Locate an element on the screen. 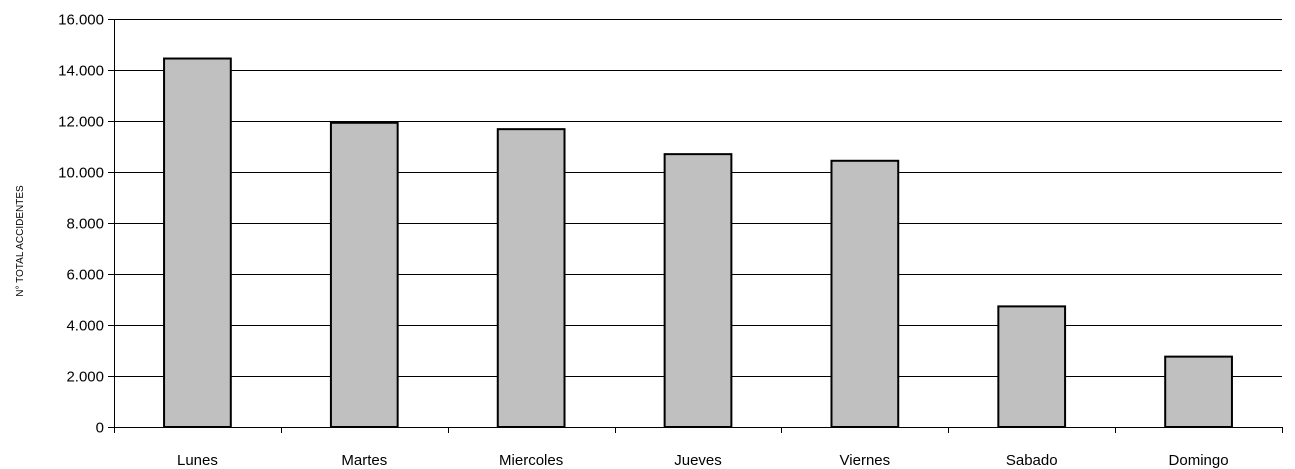 The width and height of the screenshot is (1295, 469). y-axis-title: N° TOTAL ACCIDENTES is located at coordinates (20, 241).